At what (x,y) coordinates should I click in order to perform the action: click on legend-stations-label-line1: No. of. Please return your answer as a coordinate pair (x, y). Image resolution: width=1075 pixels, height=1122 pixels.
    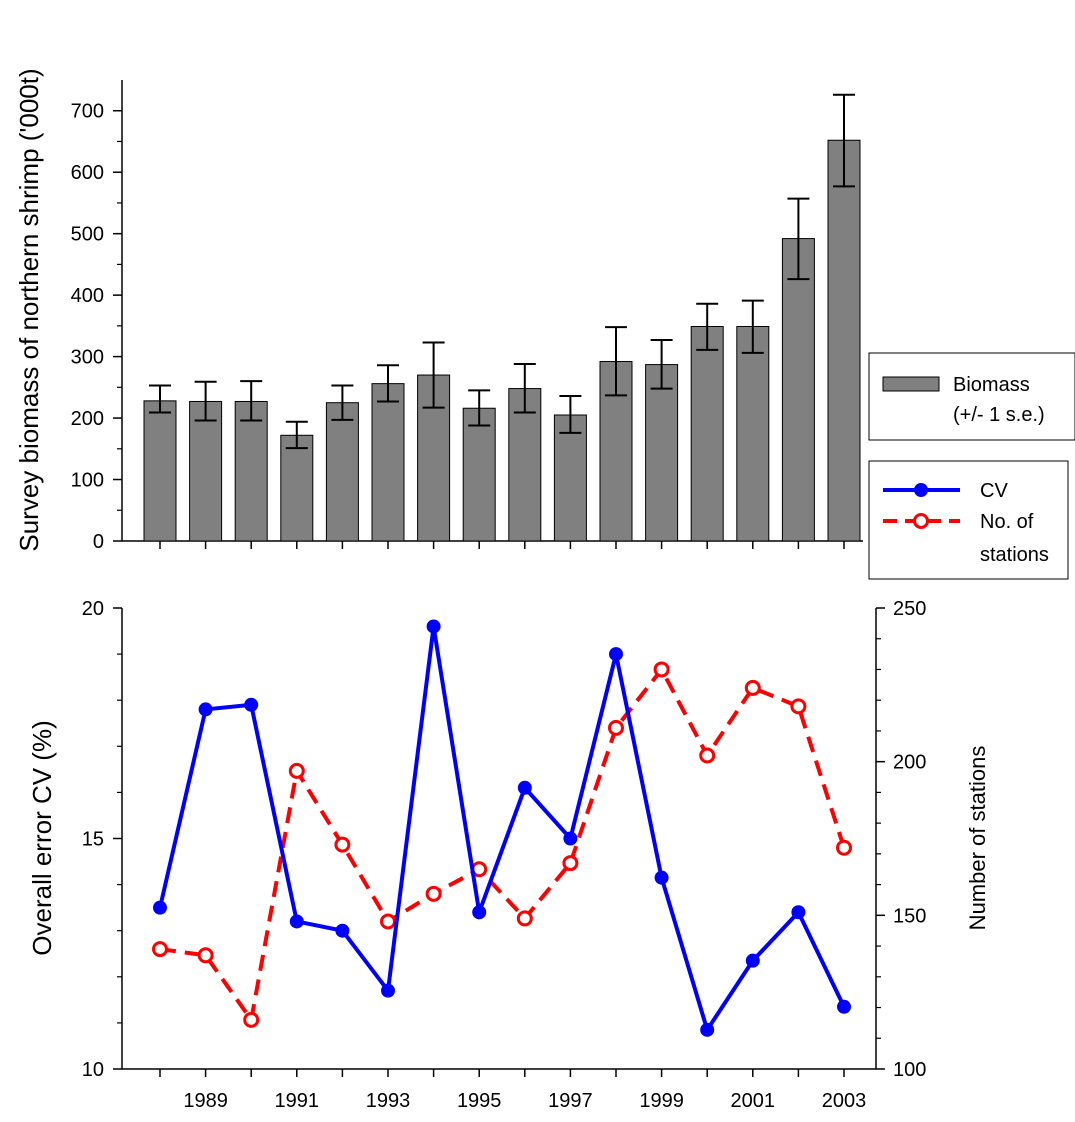
    Looking at the image, I should click on (1007, 522).